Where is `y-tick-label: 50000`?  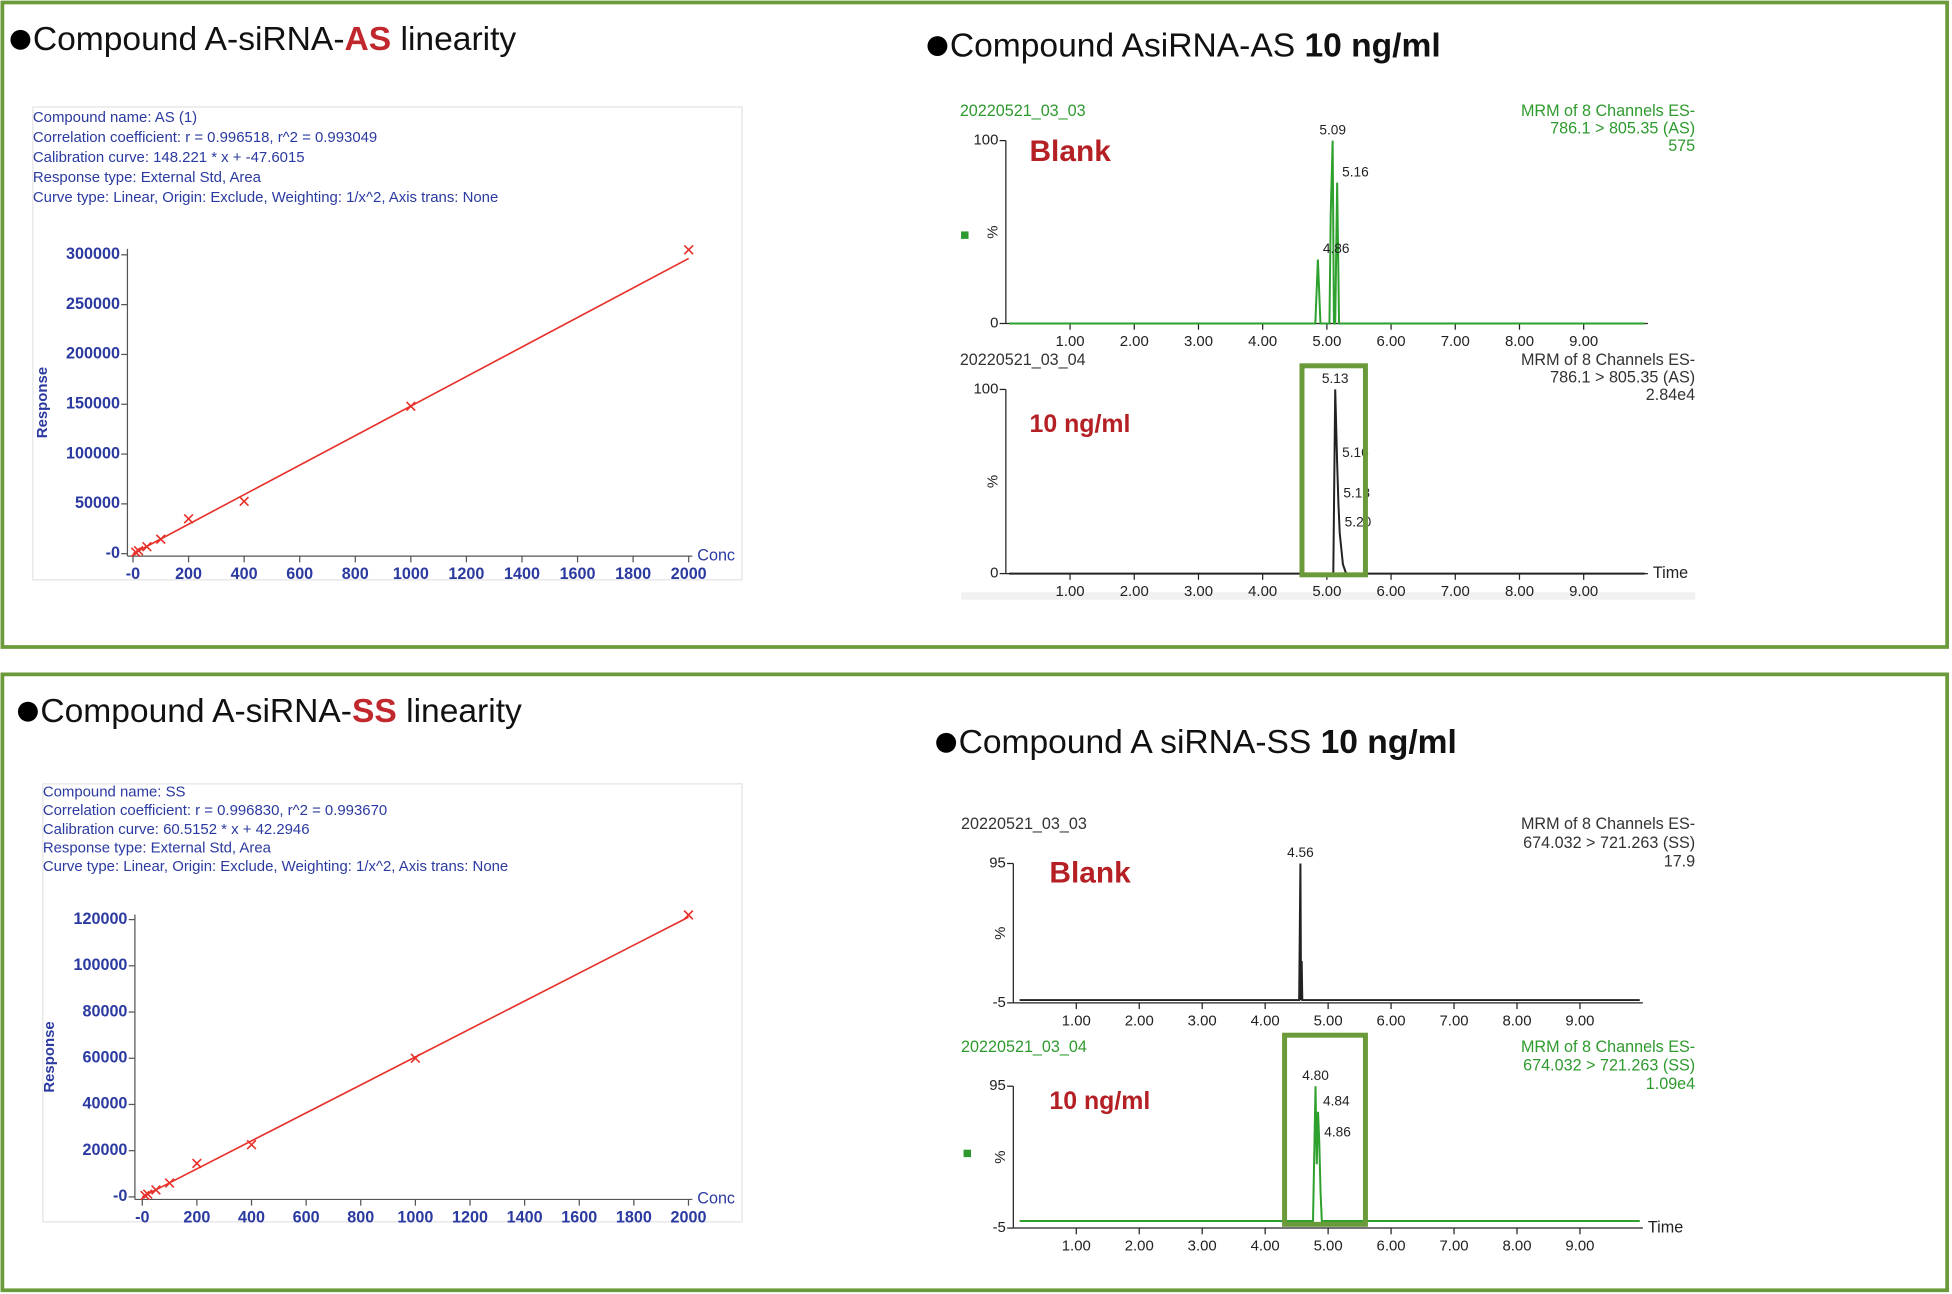
y-tick-label: 50000 is located at coordinates (97, 503).